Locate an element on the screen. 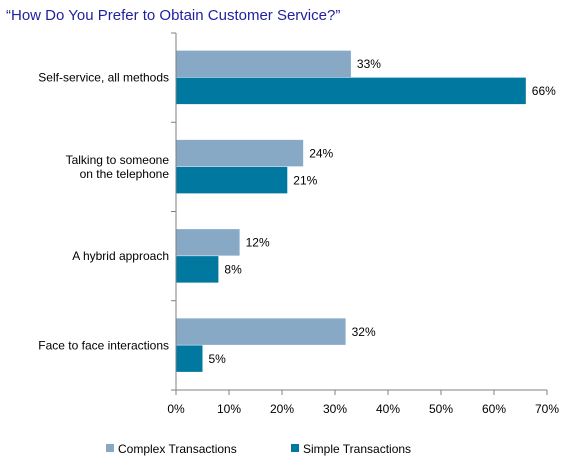  category-label-0: Self-service, all methods is located at coordinates (103, 78).